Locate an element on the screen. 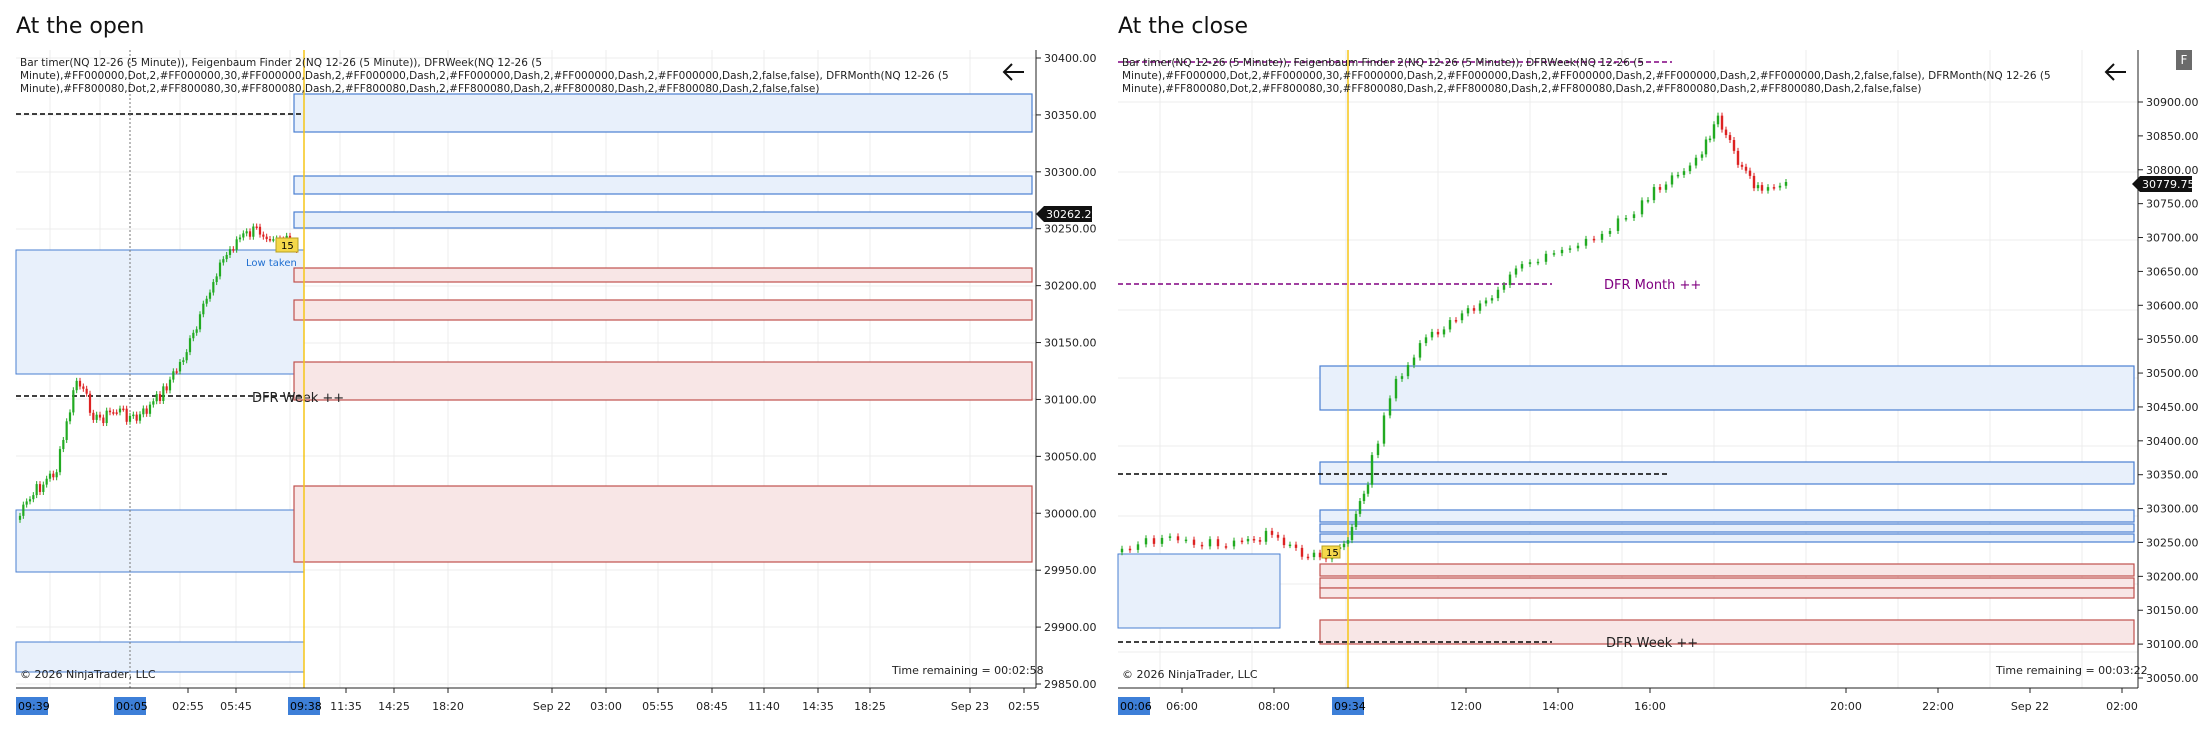 This screenshot has height=738, width=2210. left-badge is located at coordinates (287, 245).